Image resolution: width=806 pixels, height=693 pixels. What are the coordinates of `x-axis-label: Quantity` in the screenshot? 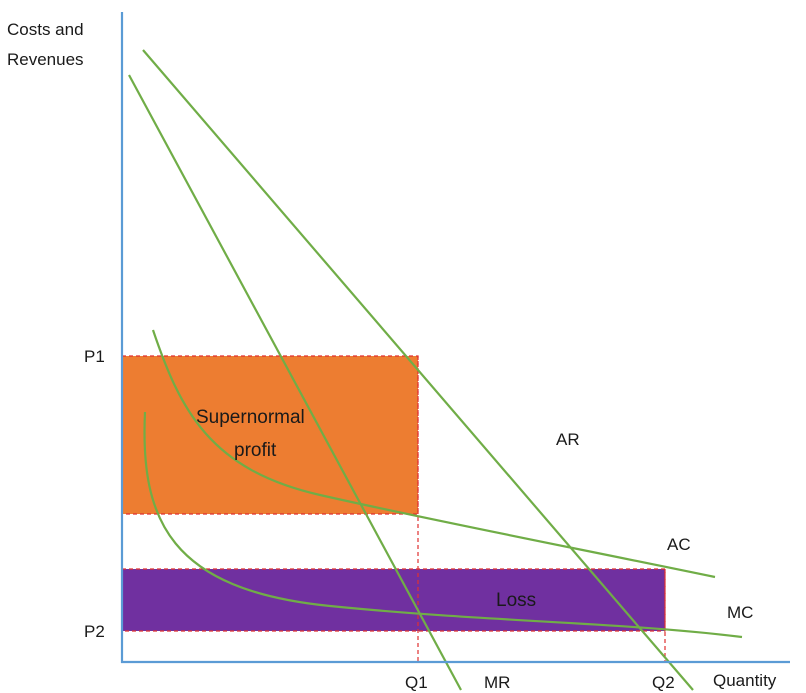 It's located at (745, 680).